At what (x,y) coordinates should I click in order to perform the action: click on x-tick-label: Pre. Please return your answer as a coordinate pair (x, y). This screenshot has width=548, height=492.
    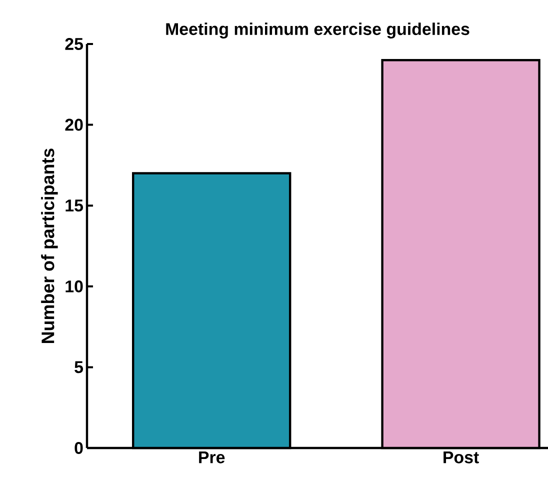
    Looking at the image, I should click on (212, 458).